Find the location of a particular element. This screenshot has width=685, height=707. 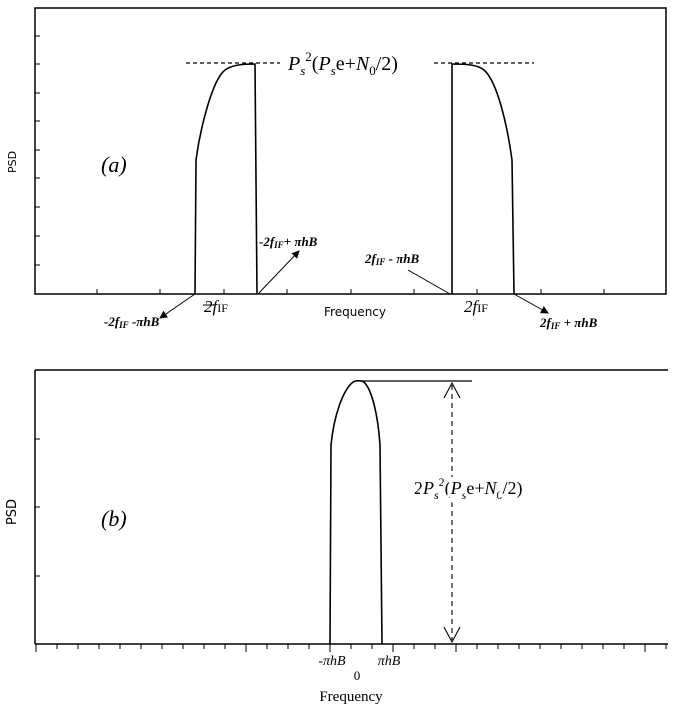

panel-a-xlabel: Frequency is located at coordinates (355, 312).